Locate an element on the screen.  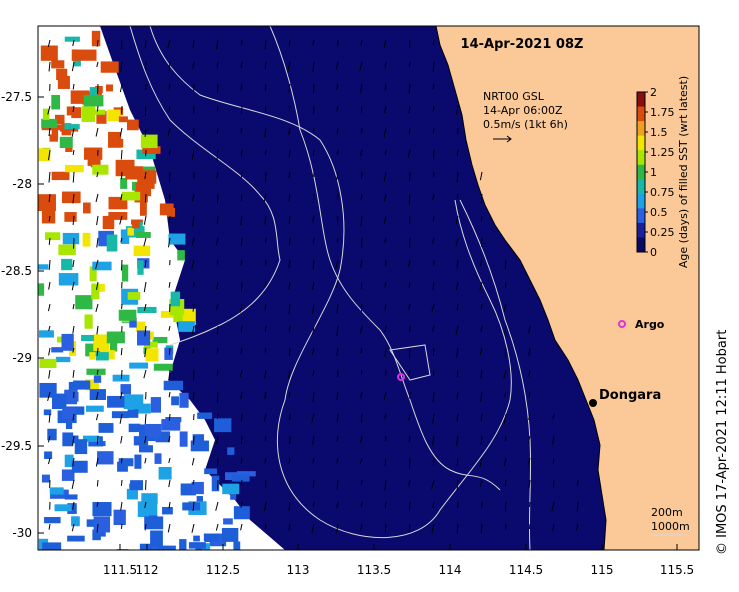
colorbar-segment is located at coordinates (641, 187).